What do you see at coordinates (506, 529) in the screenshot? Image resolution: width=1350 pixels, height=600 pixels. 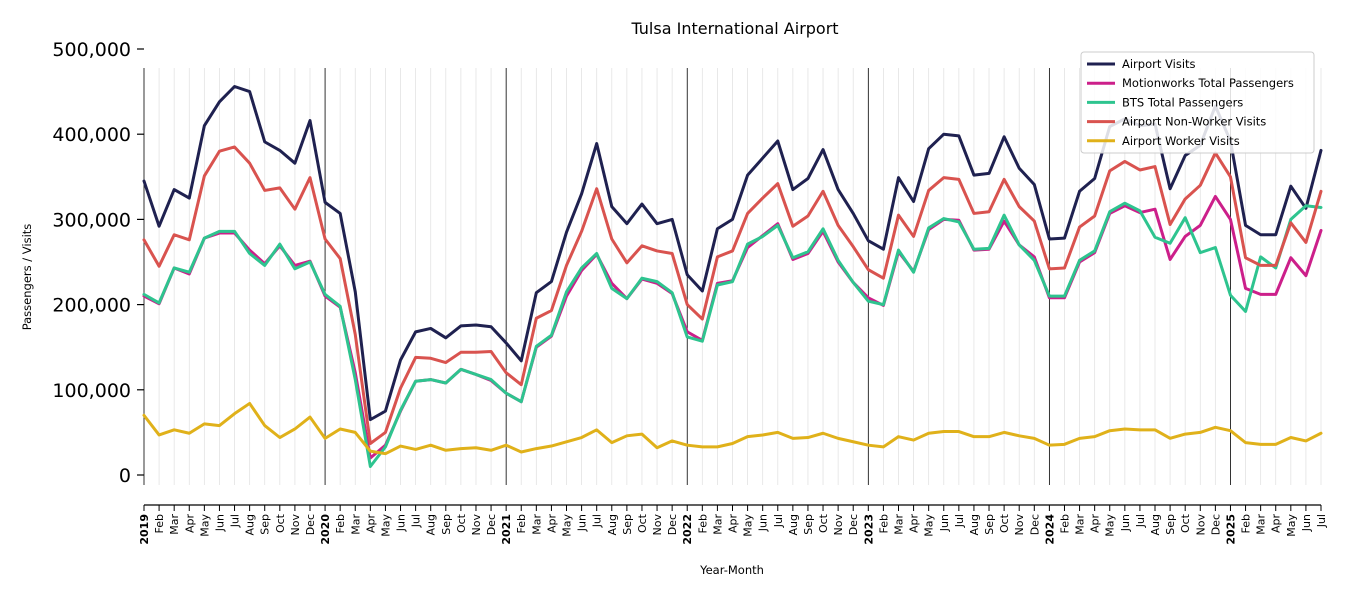 I see `x-tick-label: 2021` at bounding box center [506, 529].